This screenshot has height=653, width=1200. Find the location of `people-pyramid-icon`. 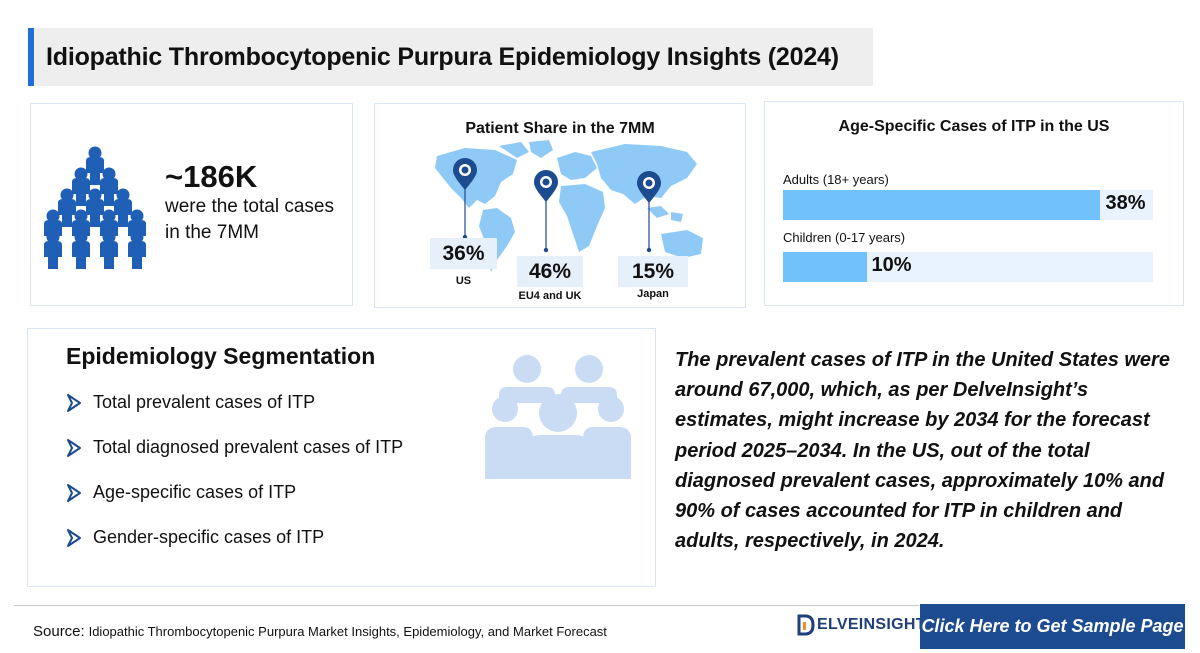

people-pyramid-icon is located at coordinates (104, 209).